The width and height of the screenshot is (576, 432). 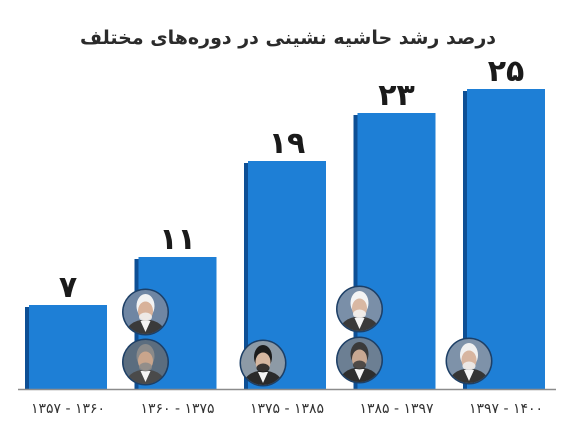 What do you see at coordinates (396, 95) in the screenshot?
I see `bar-value-label-3: ۲۳` at bounding box center [396, 95].